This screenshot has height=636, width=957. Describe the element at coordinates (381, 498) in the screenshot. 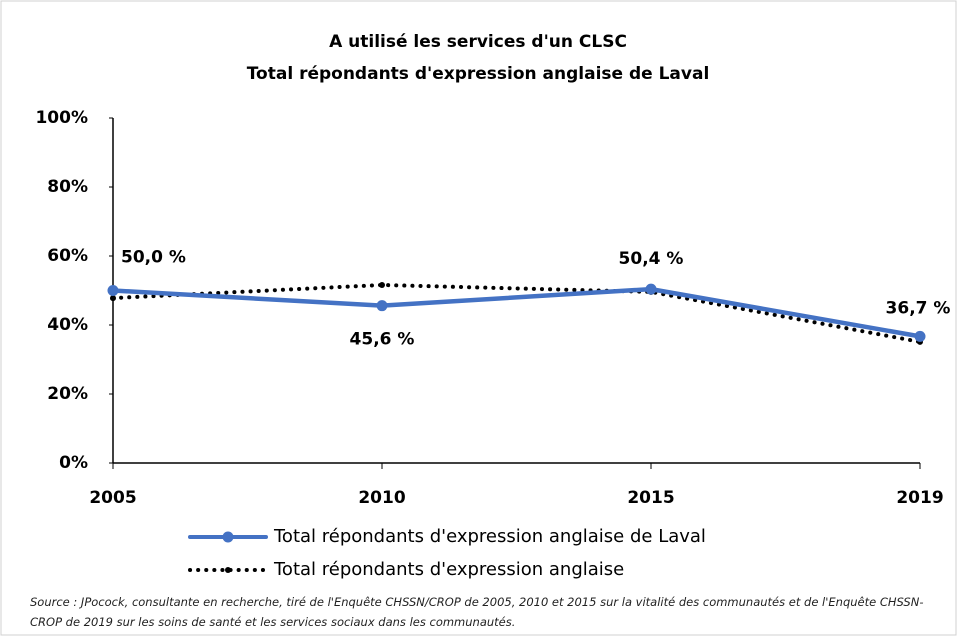

I see `x-tick-label: 2010` at that location.